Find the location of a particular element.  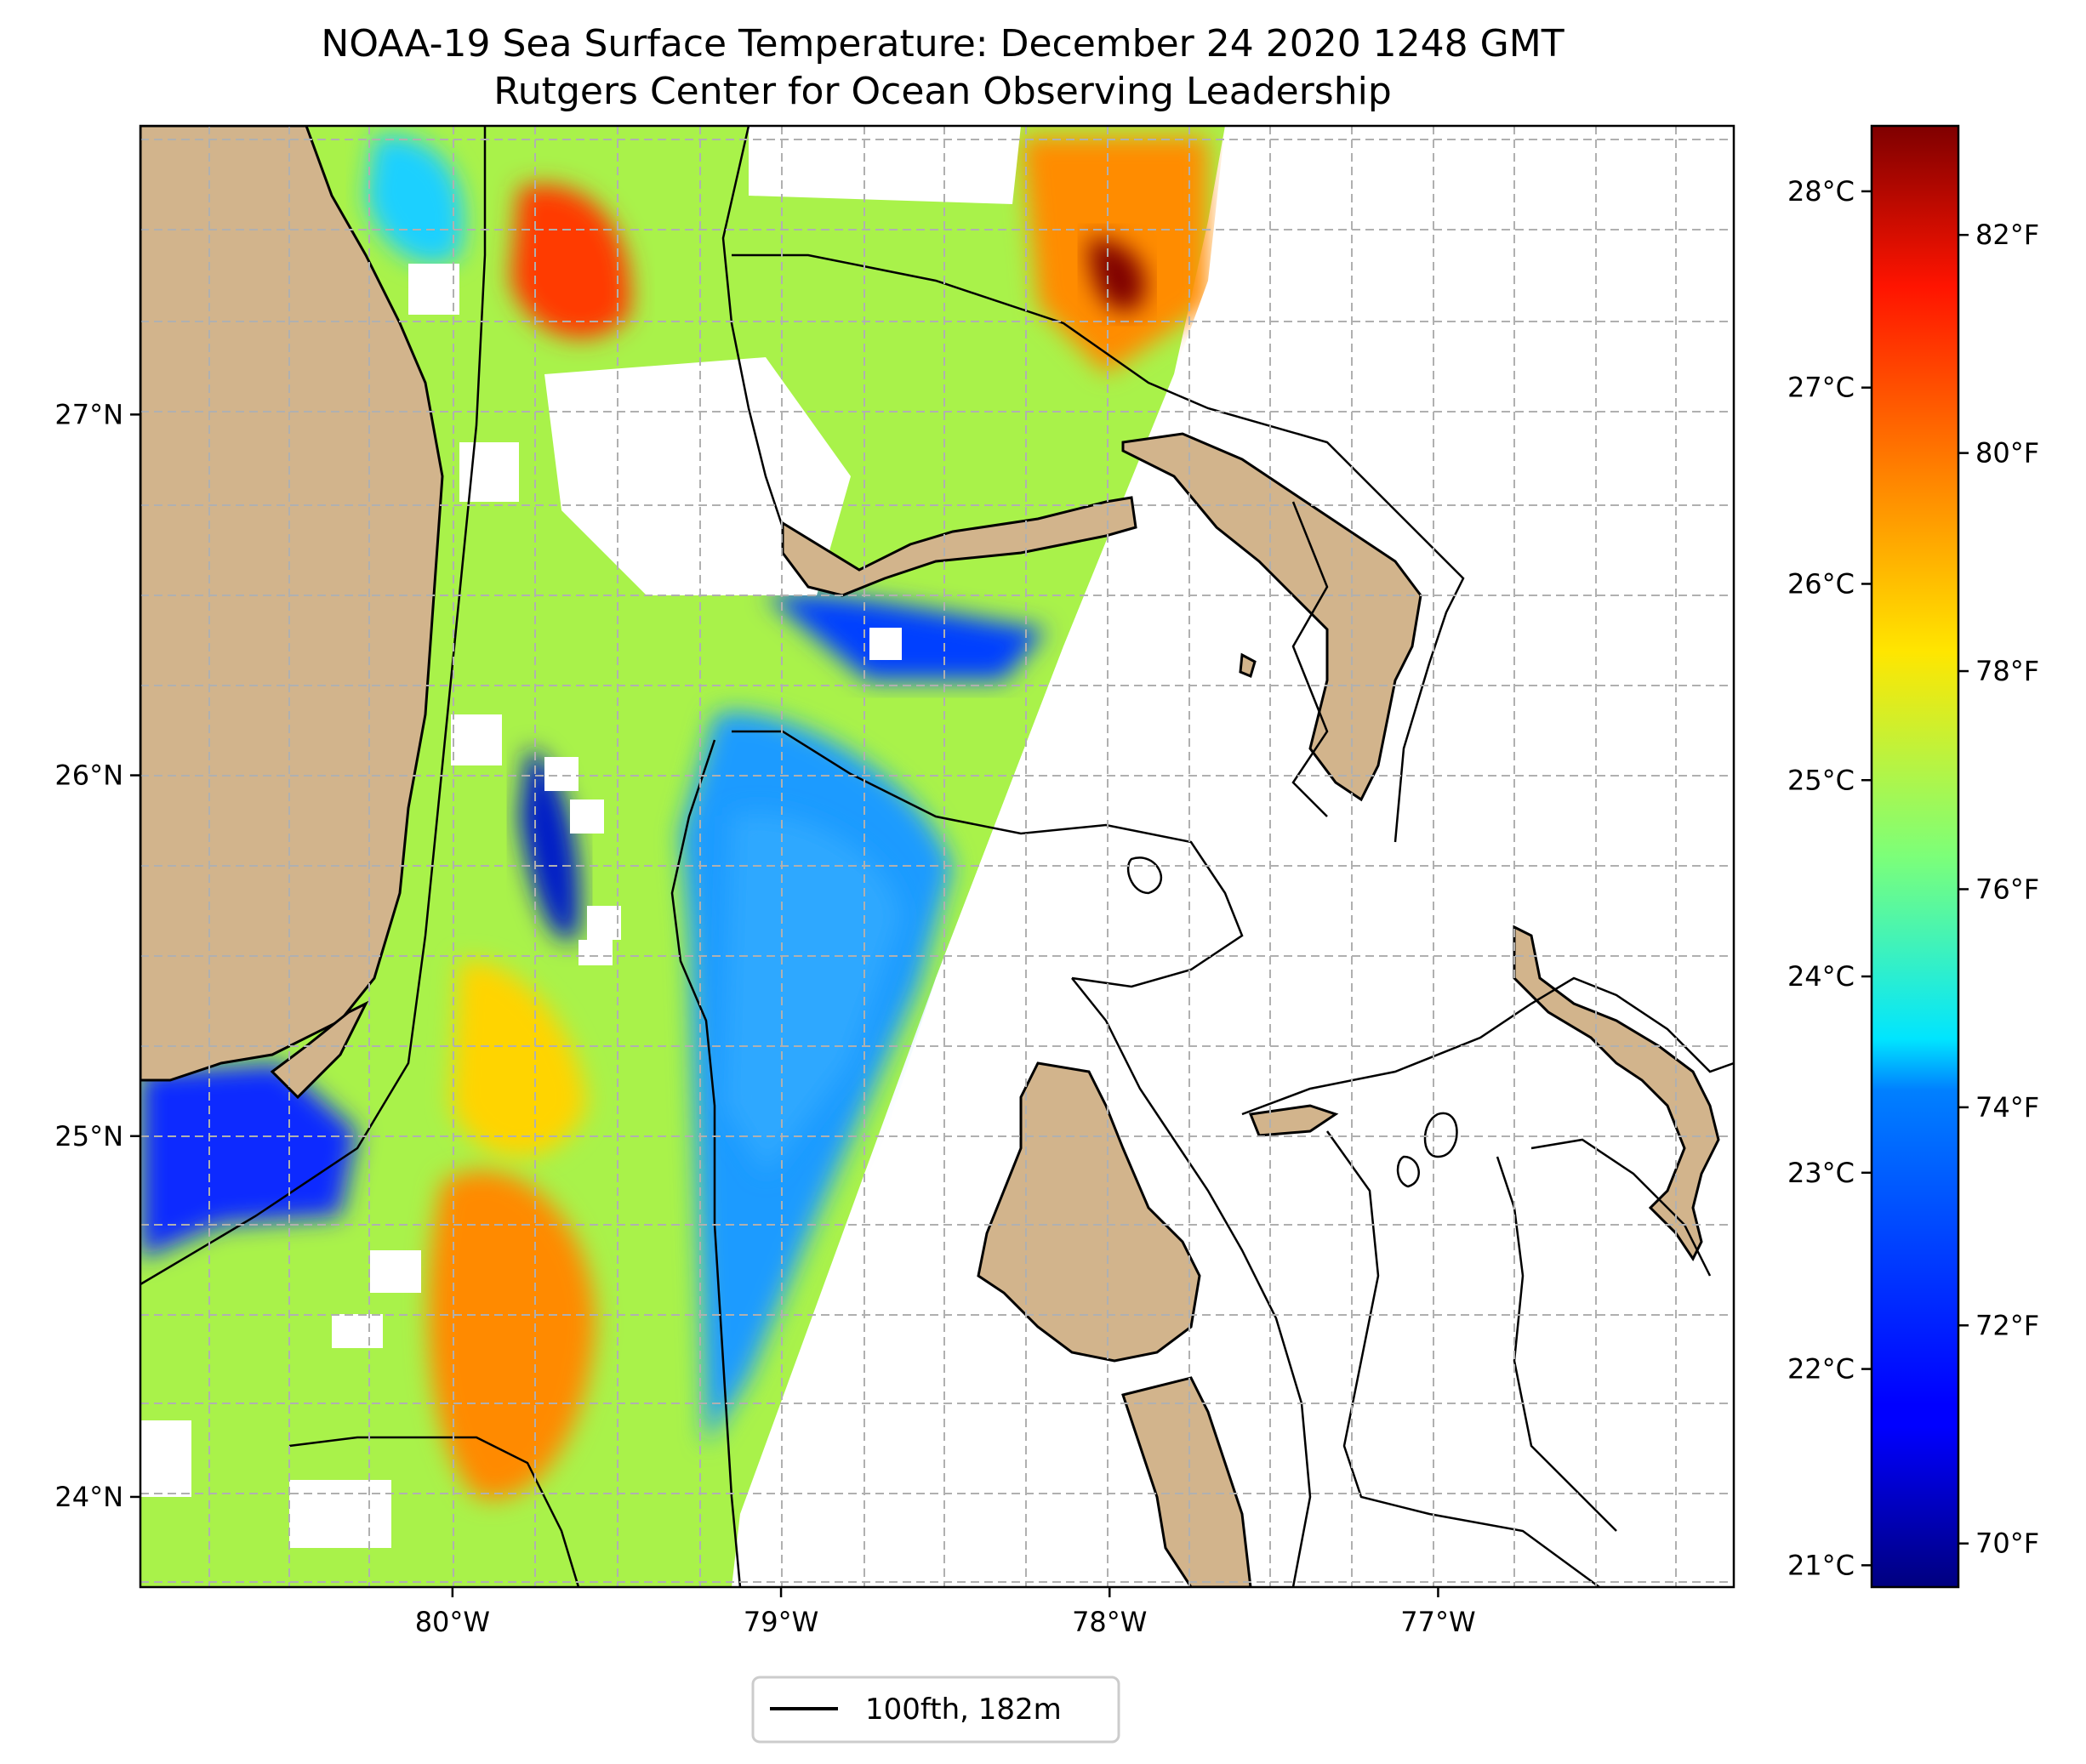

grand-bahama-land is located at coordinates (959, 546).